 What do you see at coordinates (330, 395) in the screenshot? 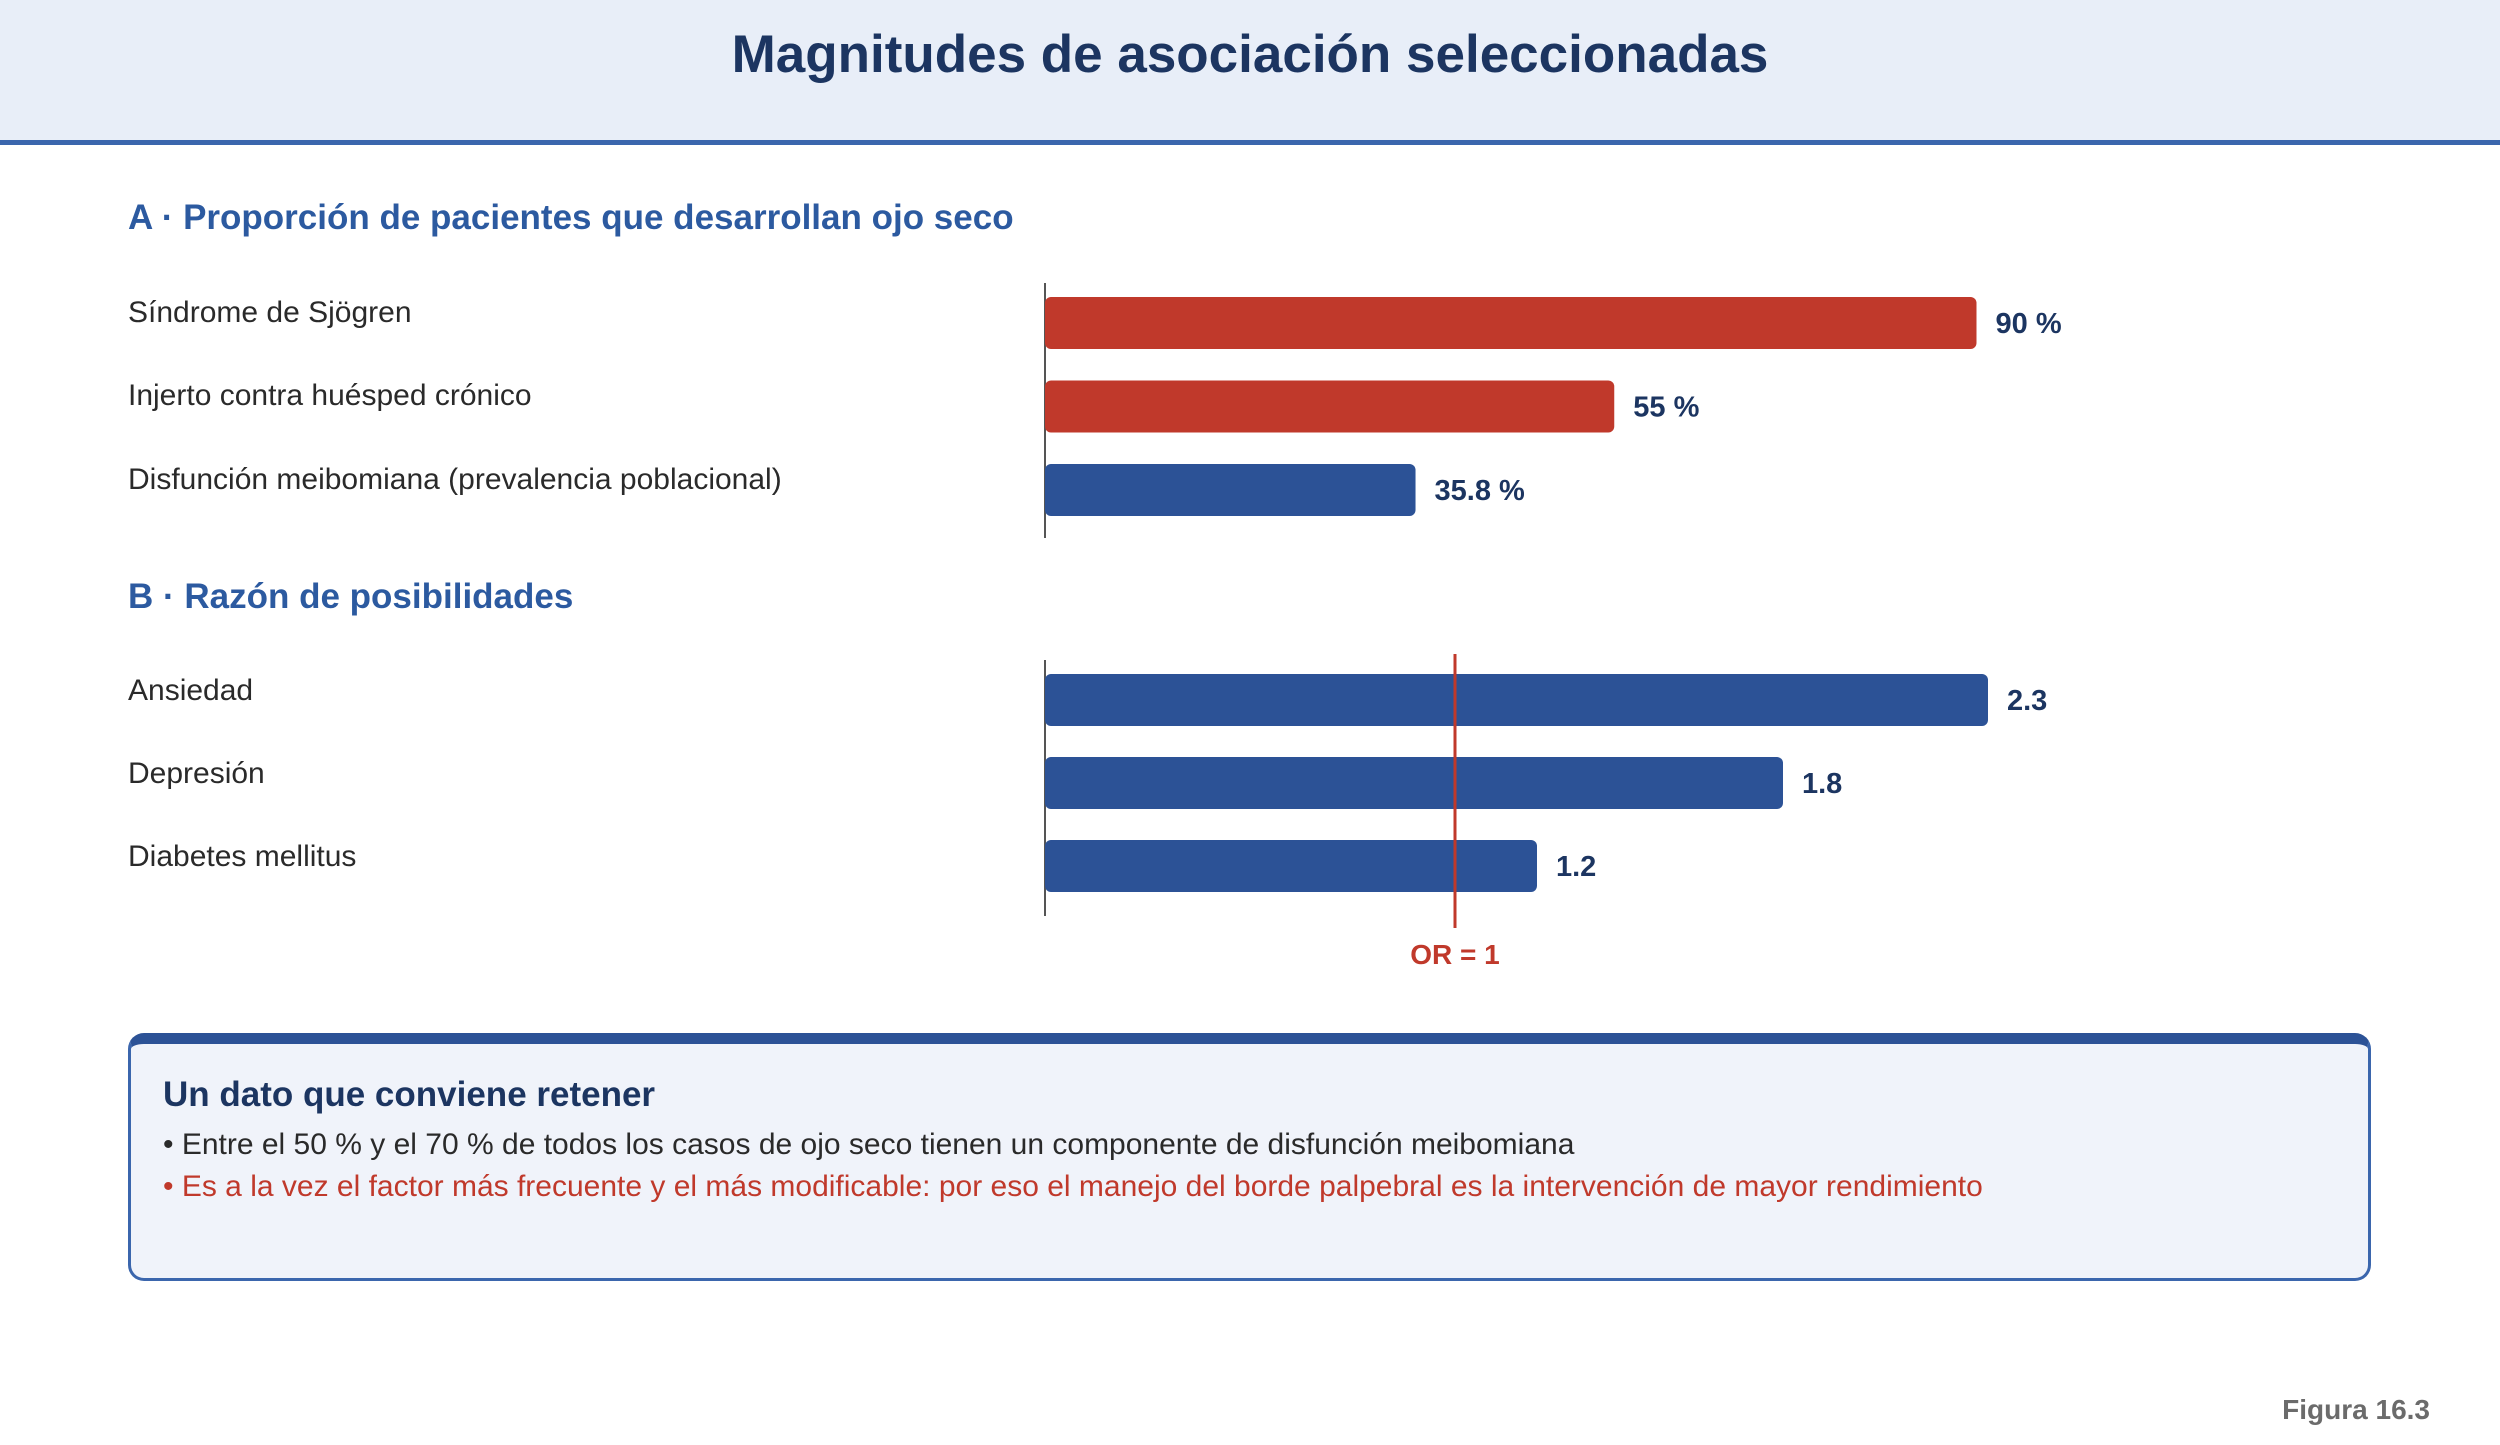
I see `panel-a-category-label: Injerto contra huésped crónico` at bounding box center [330, 395].